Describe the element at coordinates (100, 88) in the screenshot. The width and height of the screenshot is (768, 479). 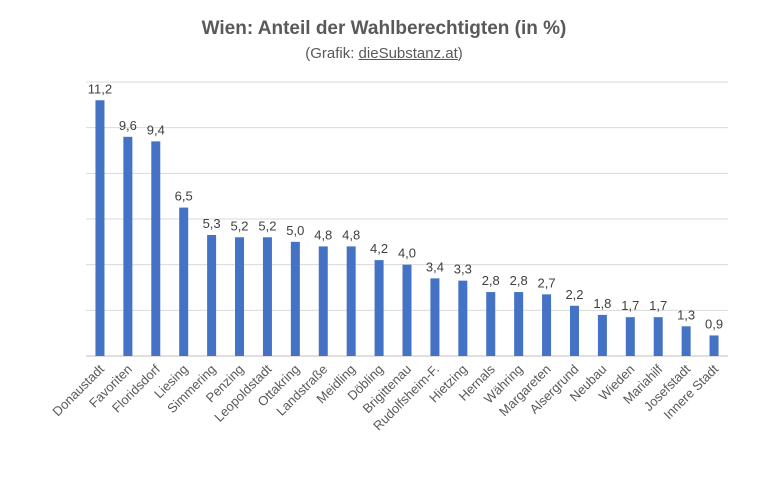
I see `data-label-0: 11,2` at that location.